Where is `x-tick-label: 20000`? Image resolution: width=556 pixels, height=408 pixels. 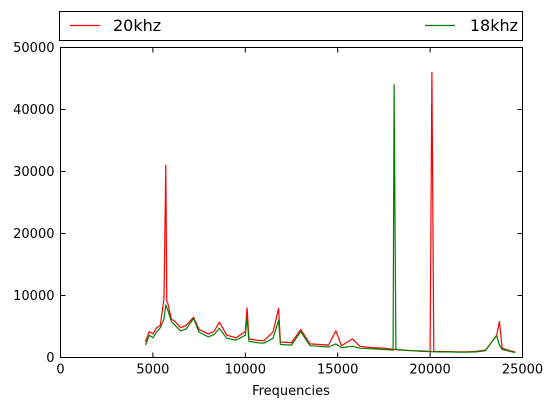
x-tick-label: 20000 is located at coordinates (429, 370).